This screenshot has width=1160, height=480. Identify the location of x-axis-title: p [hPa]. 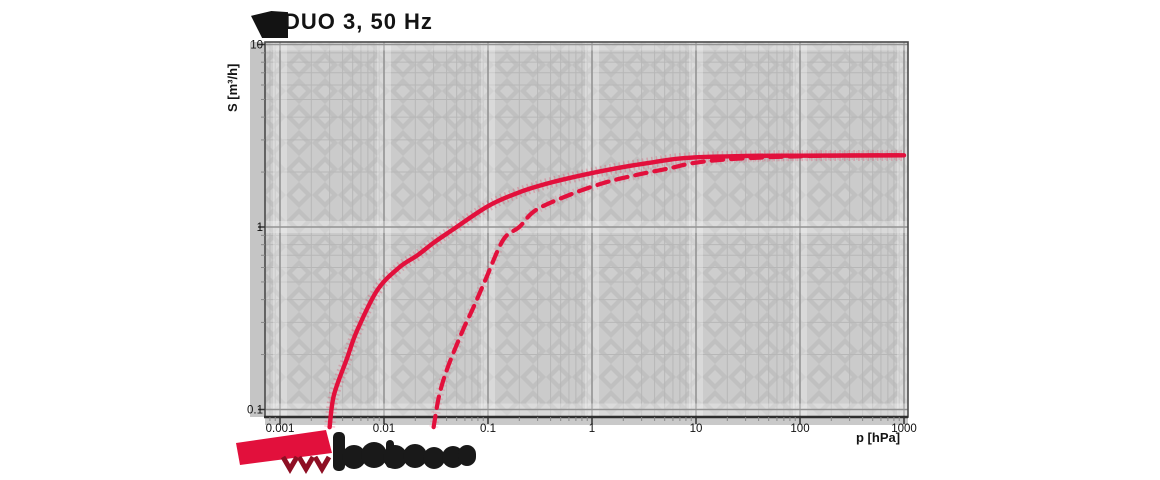
(878, 437).